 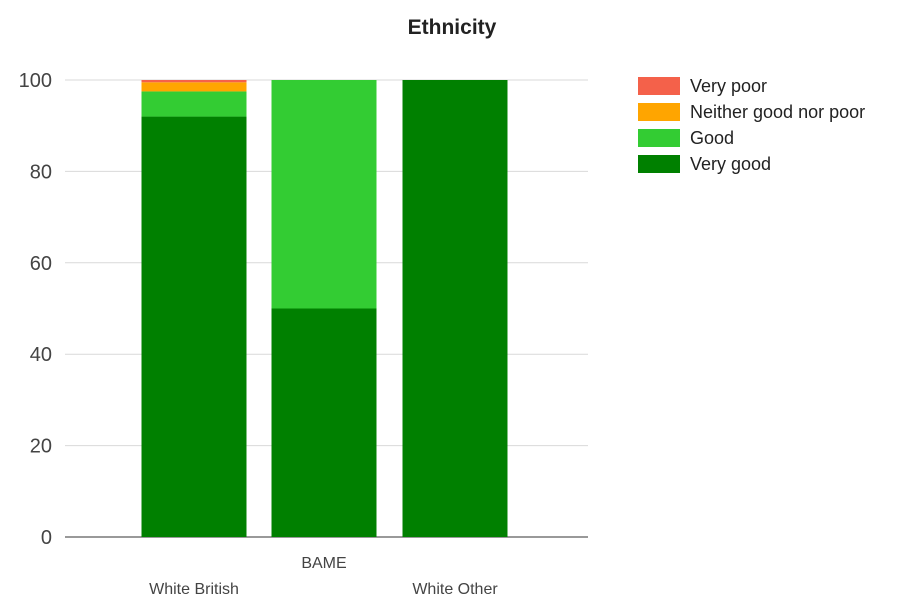 I want to click on legend-label: Neither good nor poor, so click(x=777, y=112).